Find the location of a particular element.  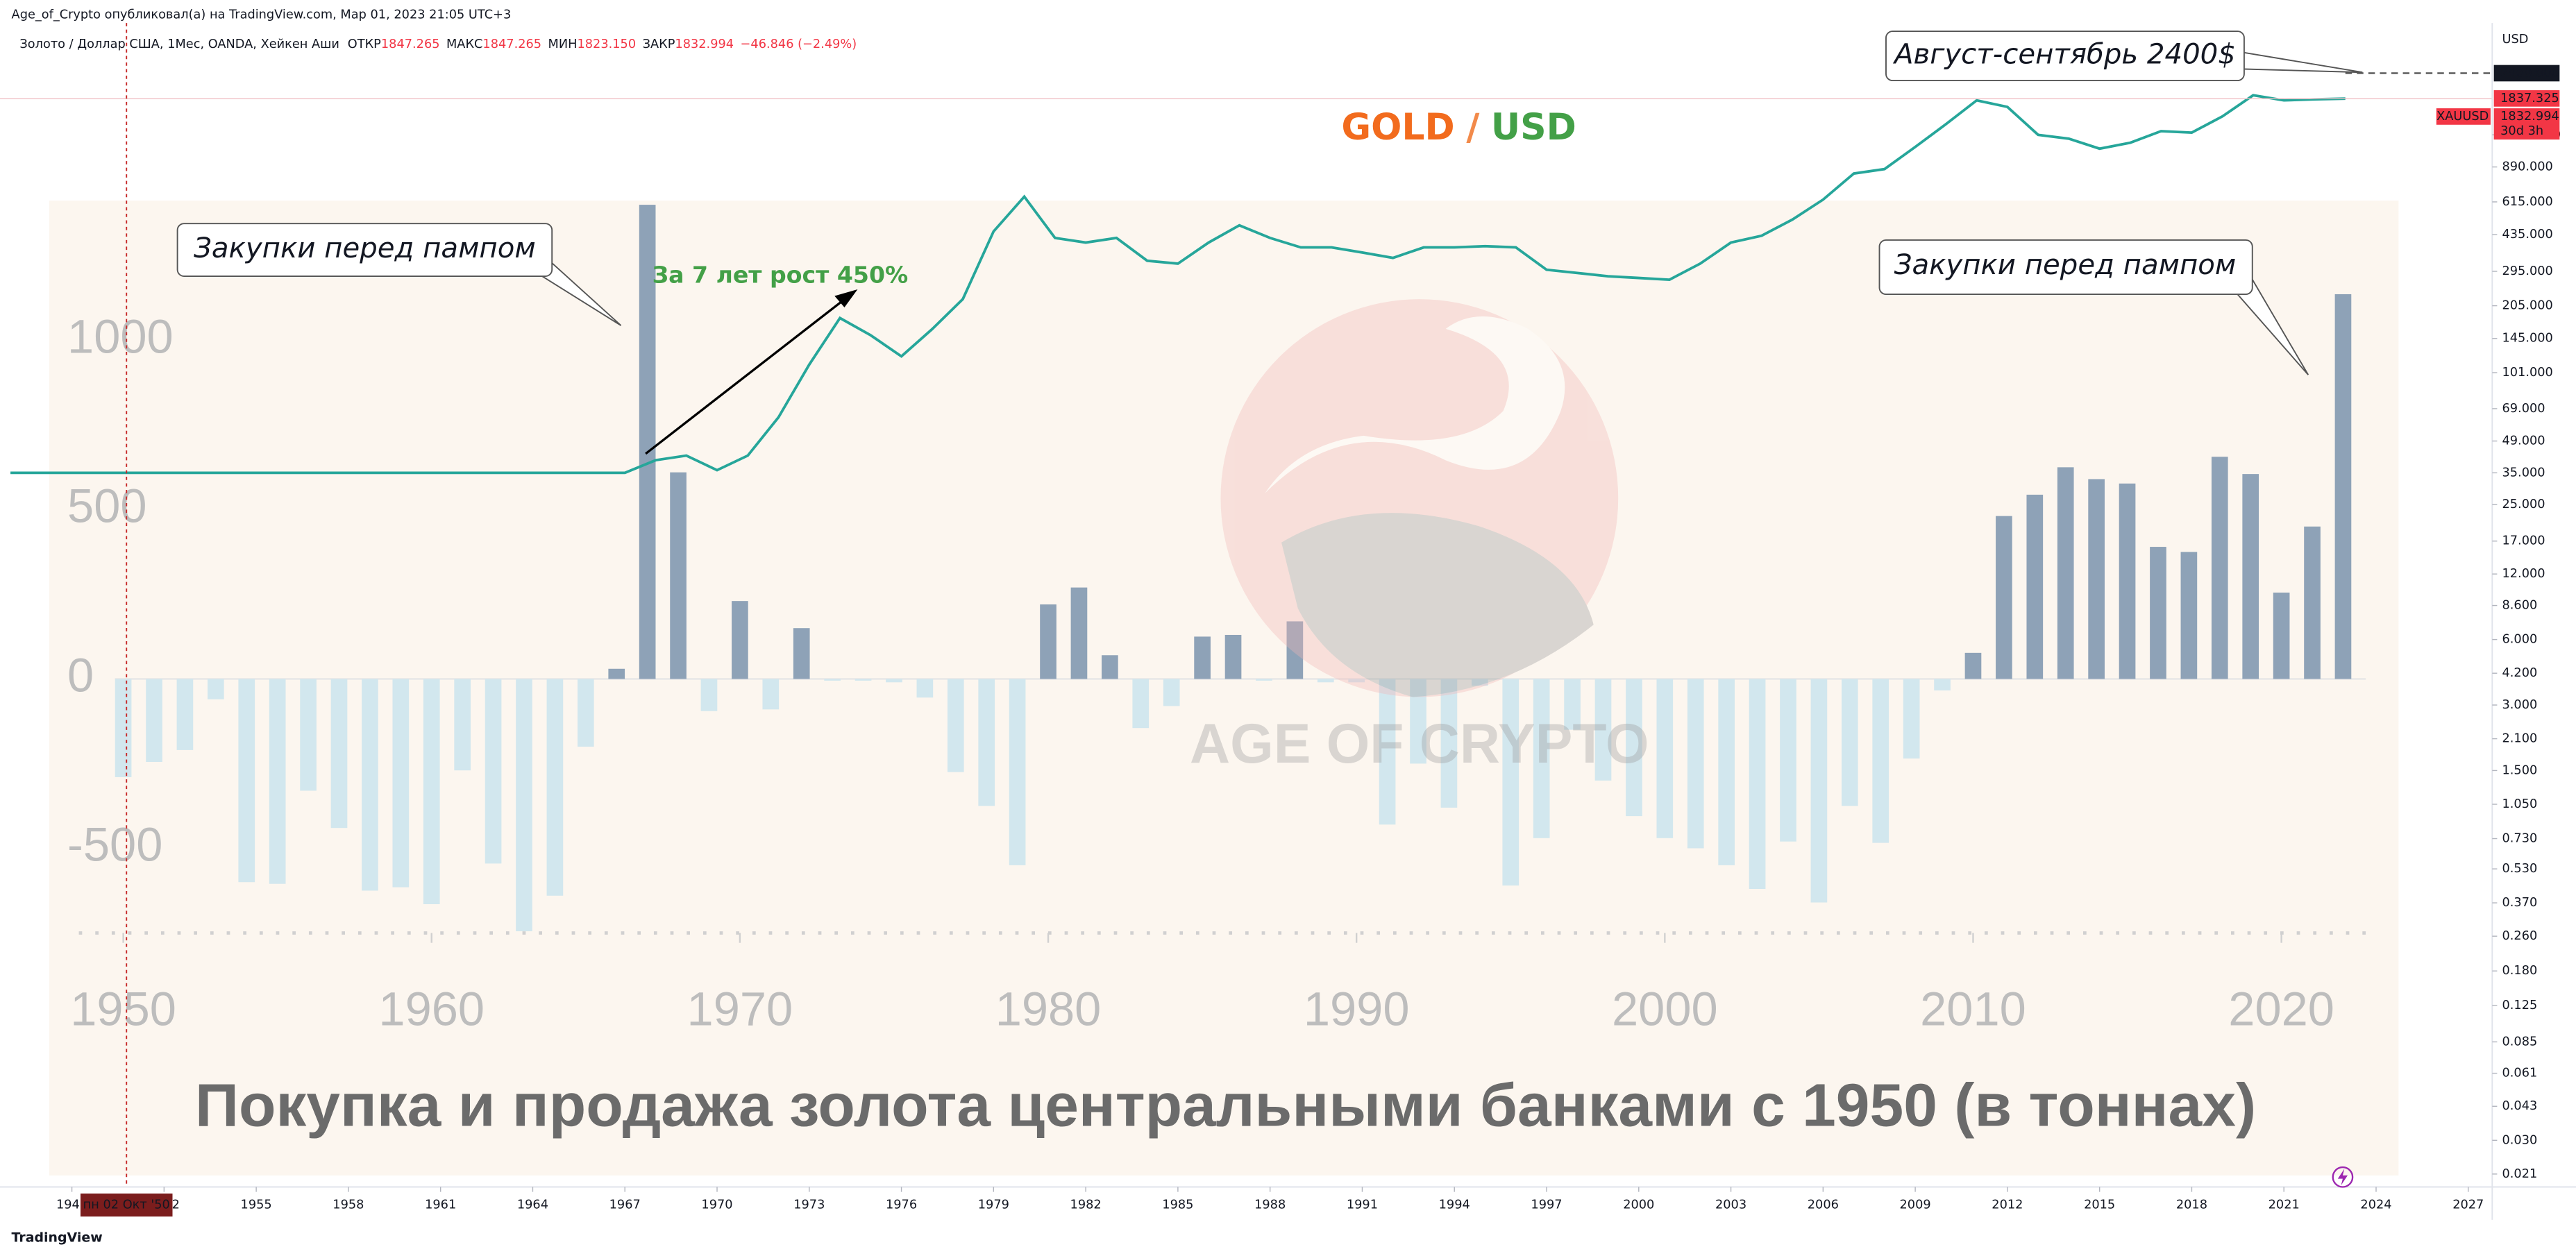

y-tick-label: 0.370 is located at coordinates (2519, 903).